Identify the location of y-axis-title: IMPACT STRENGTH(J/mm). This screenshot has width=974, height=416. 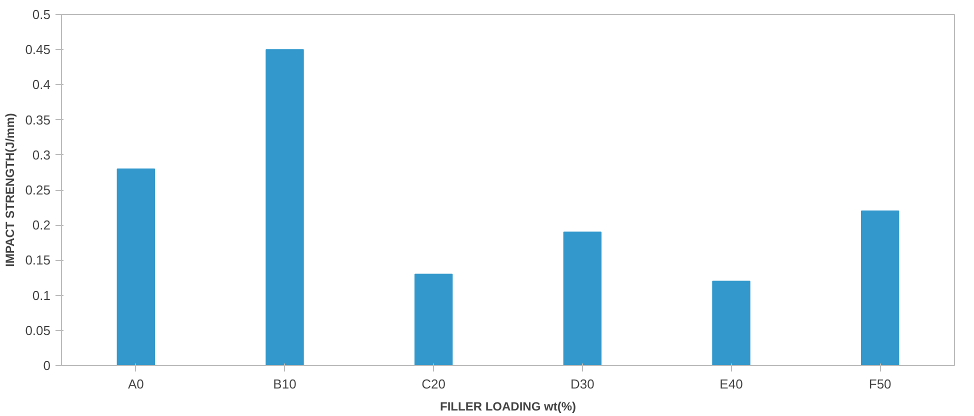
(10, 190).